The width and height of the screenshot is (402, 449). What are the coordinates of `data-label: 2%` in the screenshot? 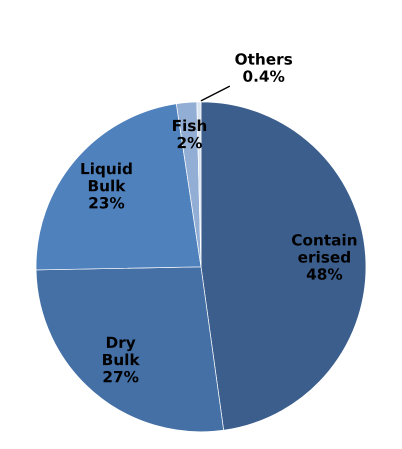 It's located at (190, 142).